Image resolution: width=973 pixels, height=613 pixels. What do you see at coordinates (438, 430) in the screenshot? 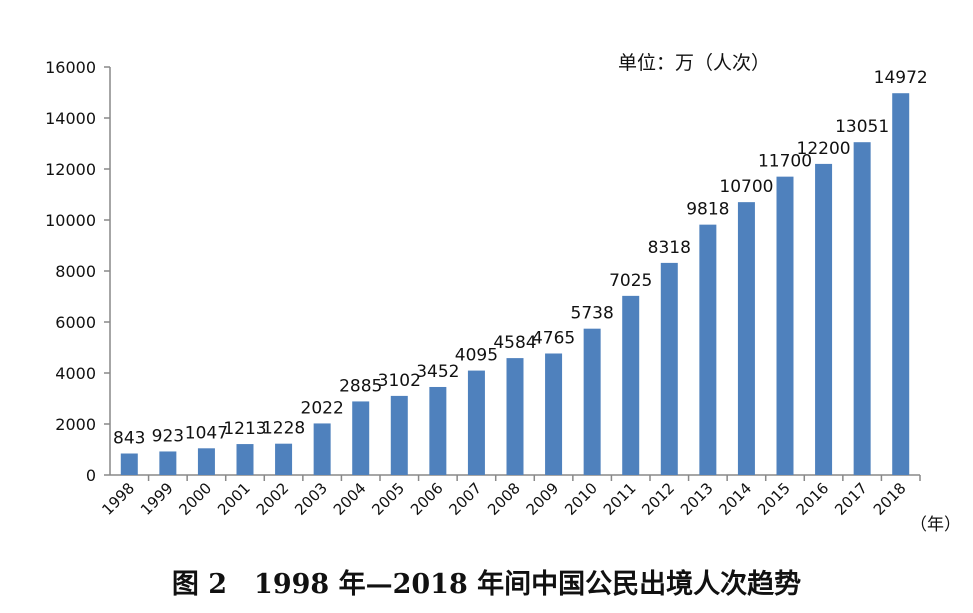
I see `bar-2006` at bounding box center [438, 430].